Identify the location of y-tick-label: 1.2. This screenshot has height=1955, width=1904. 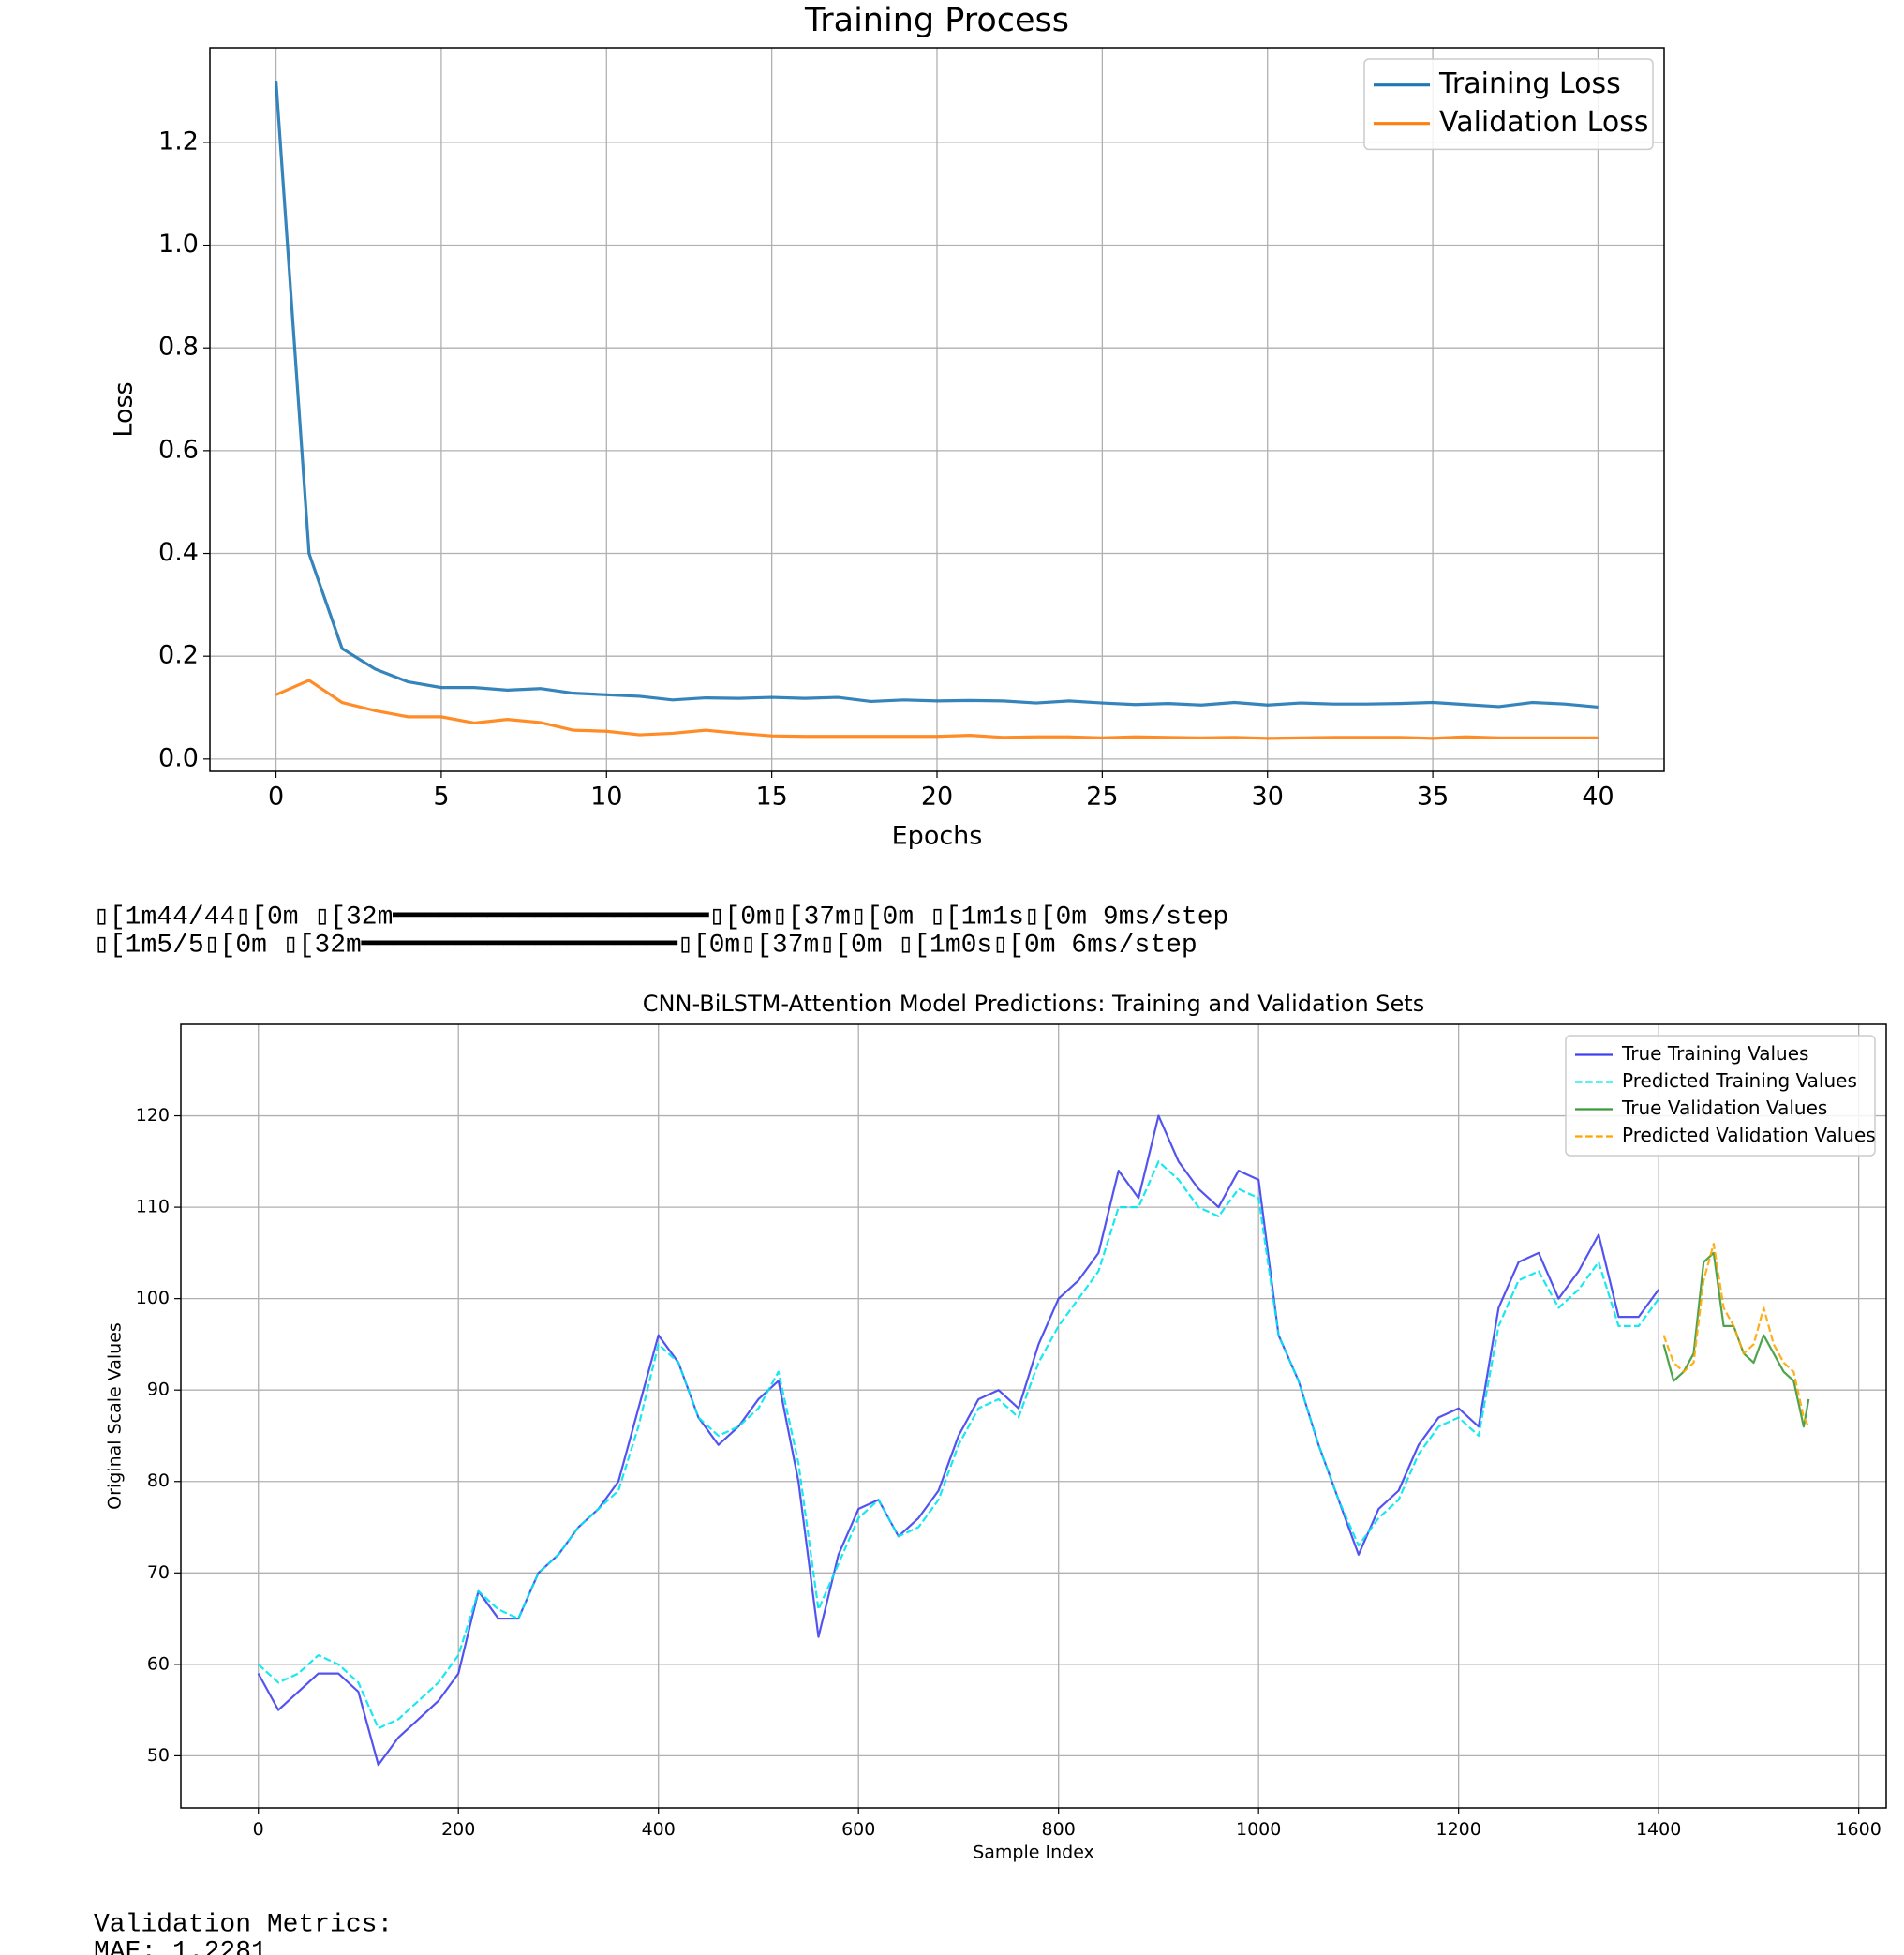
(178, 141).